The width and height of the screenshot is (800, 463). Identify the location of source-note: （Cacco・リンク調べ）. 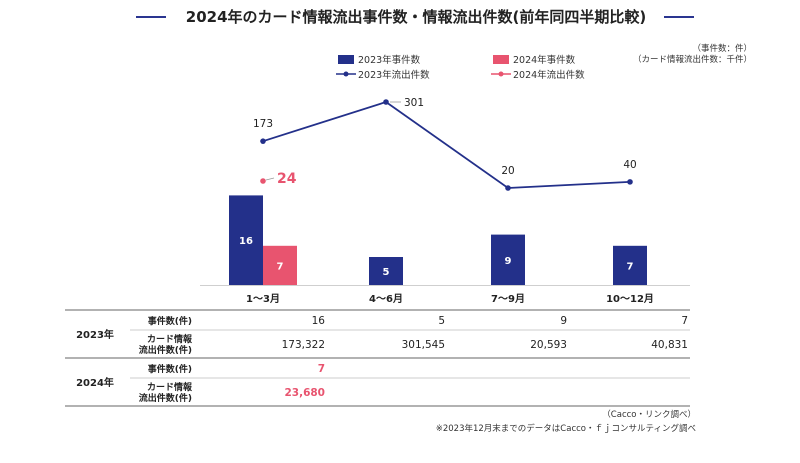
(649, 415).